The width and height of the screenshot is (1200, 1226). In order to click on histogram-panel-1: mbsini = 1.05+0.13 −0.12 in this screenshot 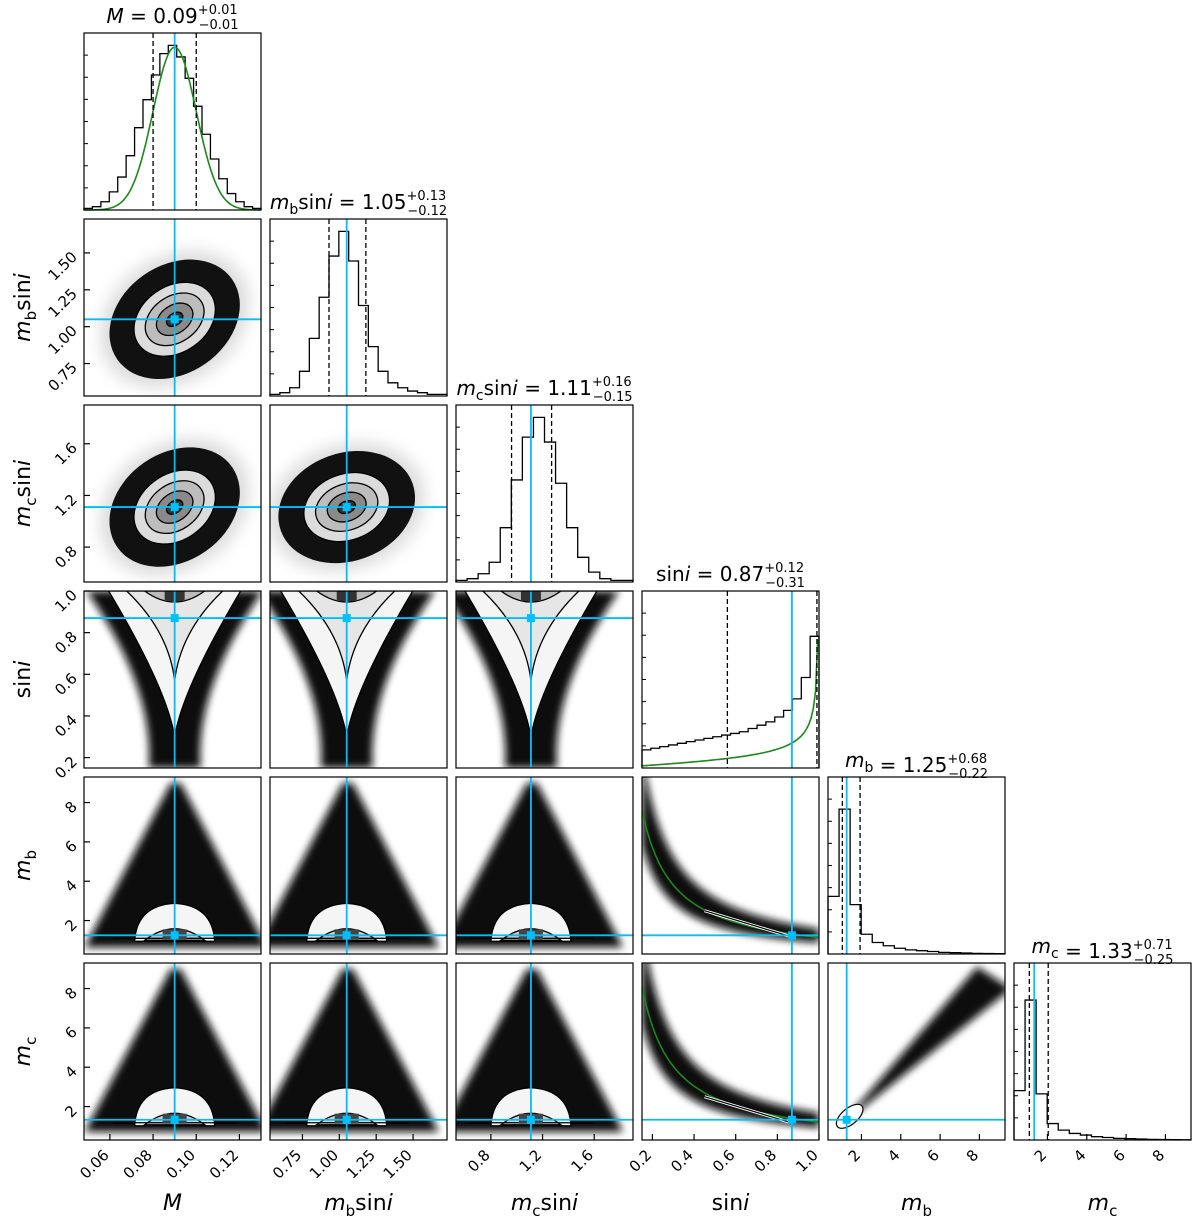, I will do `click(358, 293)`.